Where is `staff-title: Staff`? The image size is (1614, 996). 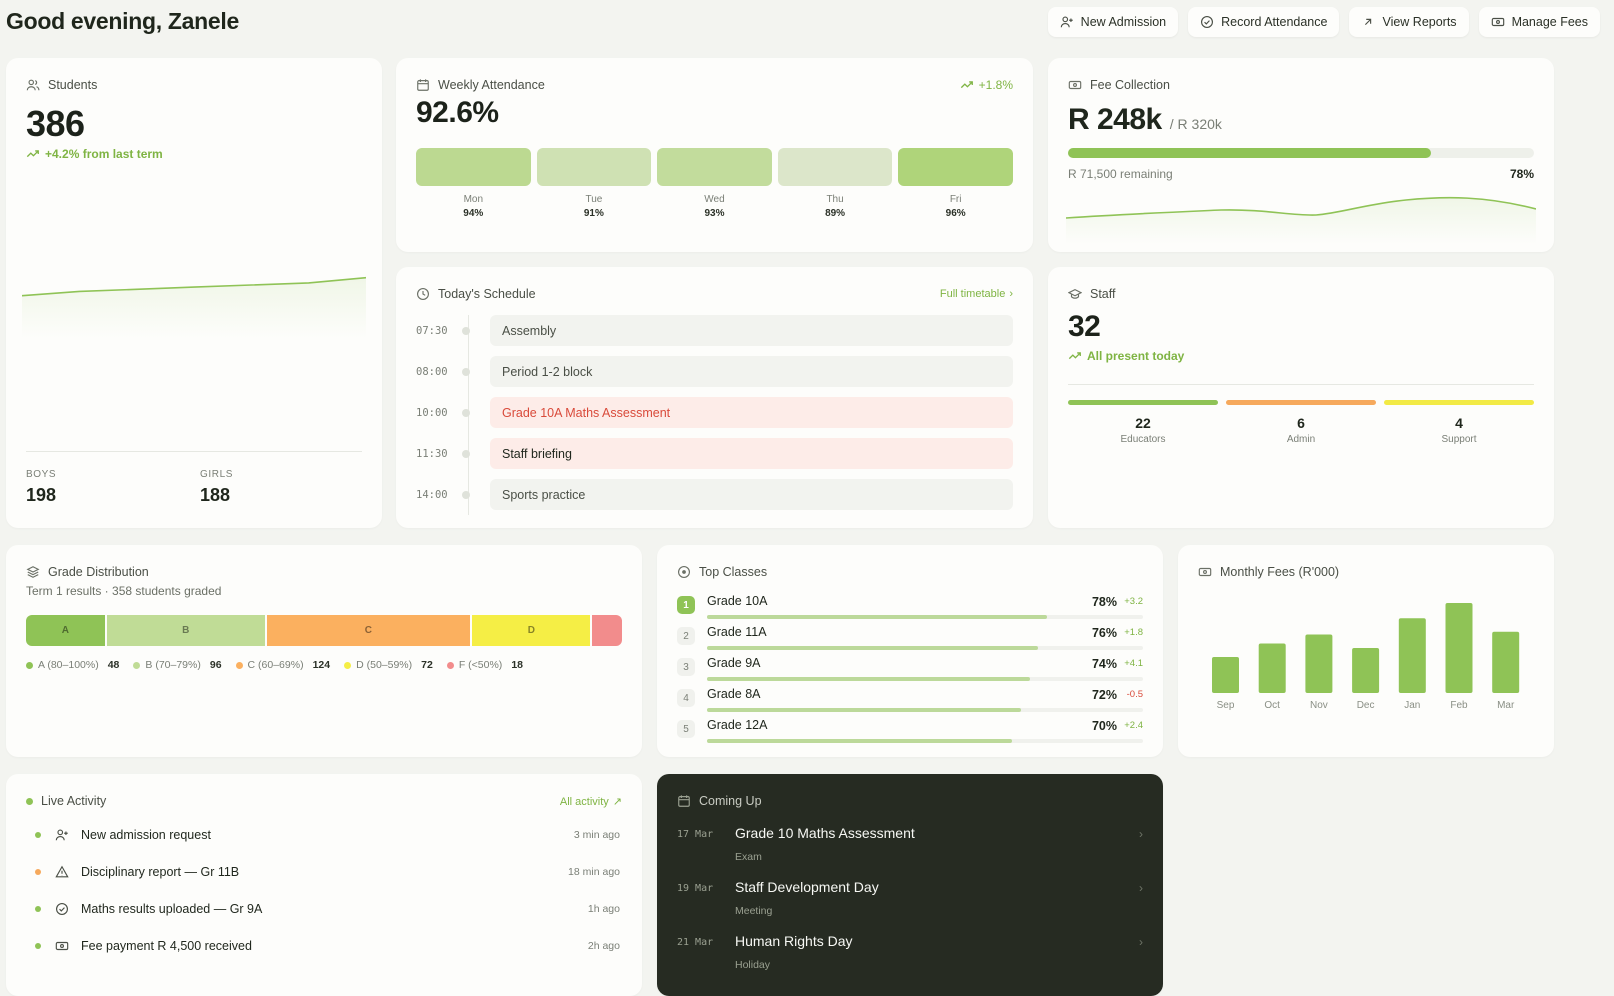 staff-title: Staff is located at coordinates (1091, 294).